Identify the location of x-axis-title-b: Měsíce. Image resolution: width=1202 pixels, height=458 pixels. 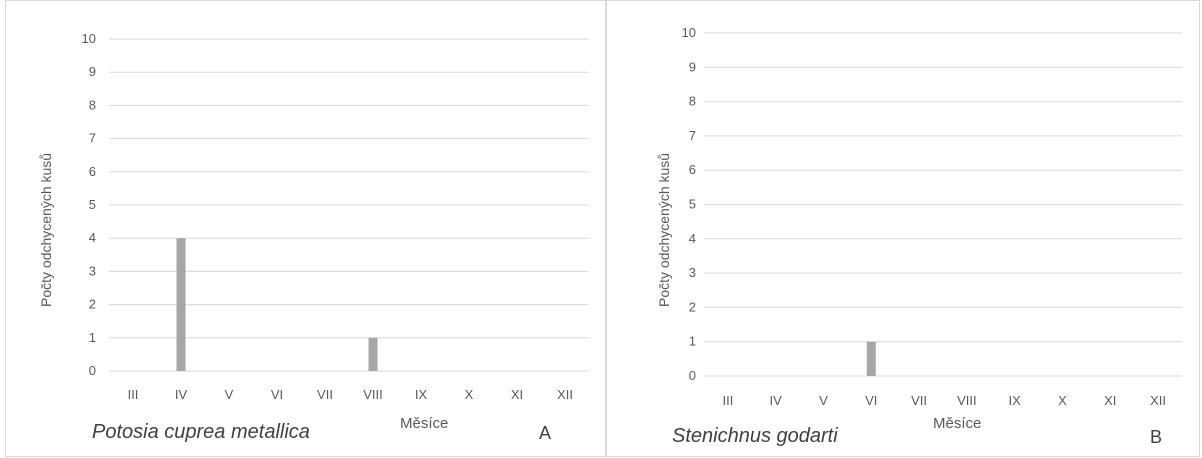
(957, 423).